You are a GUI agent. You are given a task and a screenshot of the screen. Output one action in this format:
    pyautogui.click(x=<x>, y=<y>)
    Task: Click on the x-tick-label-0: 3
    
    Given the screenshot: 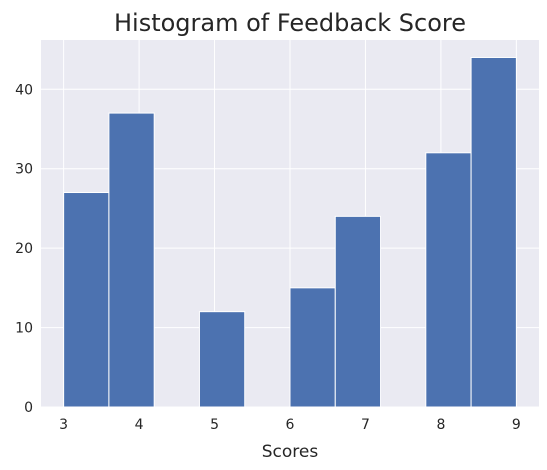 What is the action you would take?
    pyautogui.click(x=63, y=425)
    